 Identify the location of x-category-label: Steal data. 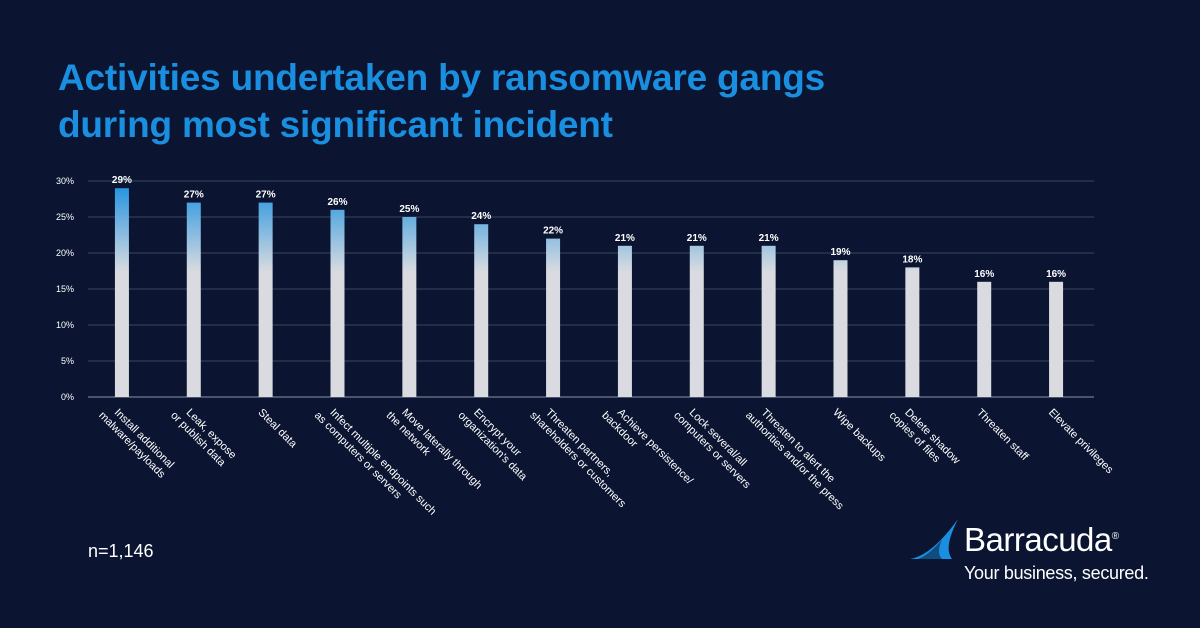
(278, 429).